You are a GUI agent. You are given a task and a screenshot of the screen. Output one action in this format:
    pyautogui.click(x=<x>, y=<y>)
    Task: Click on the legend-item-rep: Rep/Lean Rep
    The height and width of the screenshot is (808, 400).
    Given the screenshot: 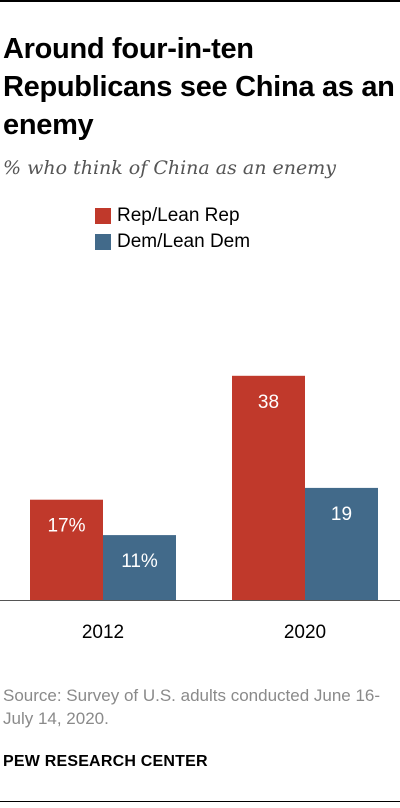 What is the action you would take?
    pyautogui.click(x=172, y=216)
    